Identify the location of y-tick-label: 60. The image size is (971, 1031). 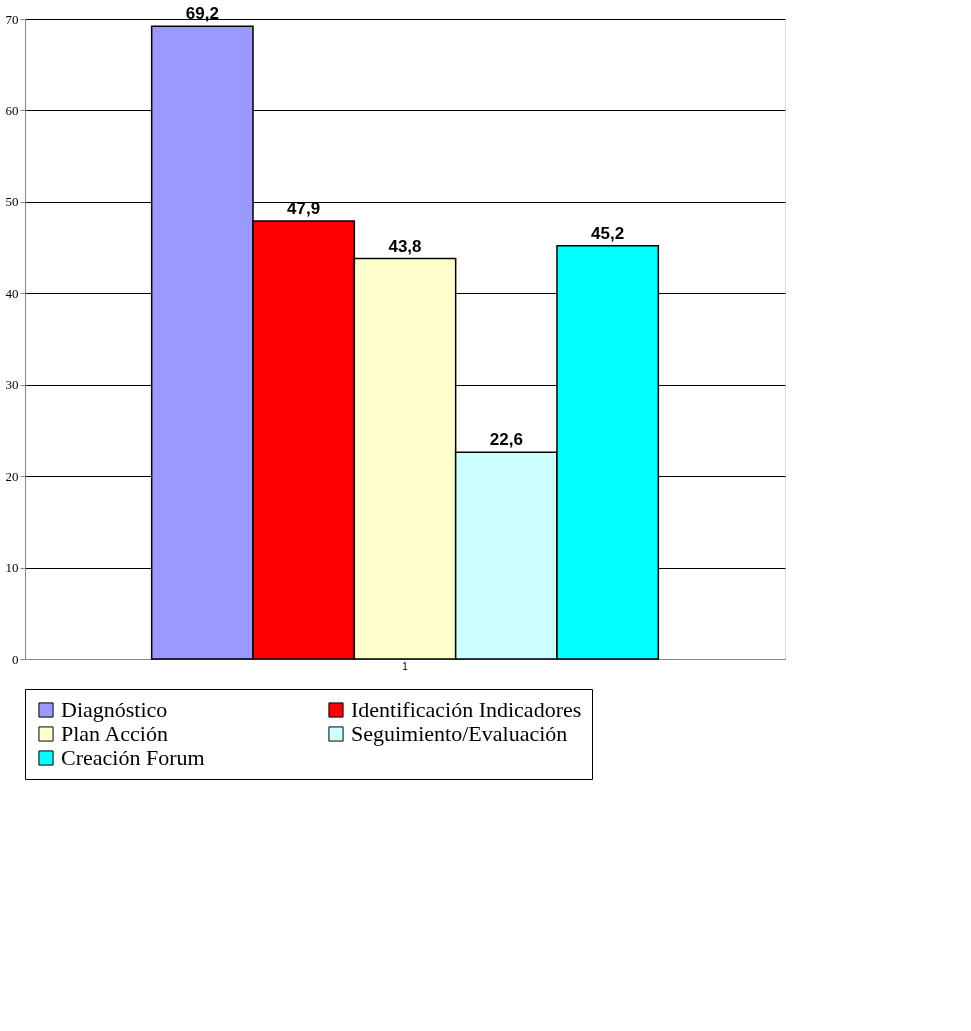
(12, 110).